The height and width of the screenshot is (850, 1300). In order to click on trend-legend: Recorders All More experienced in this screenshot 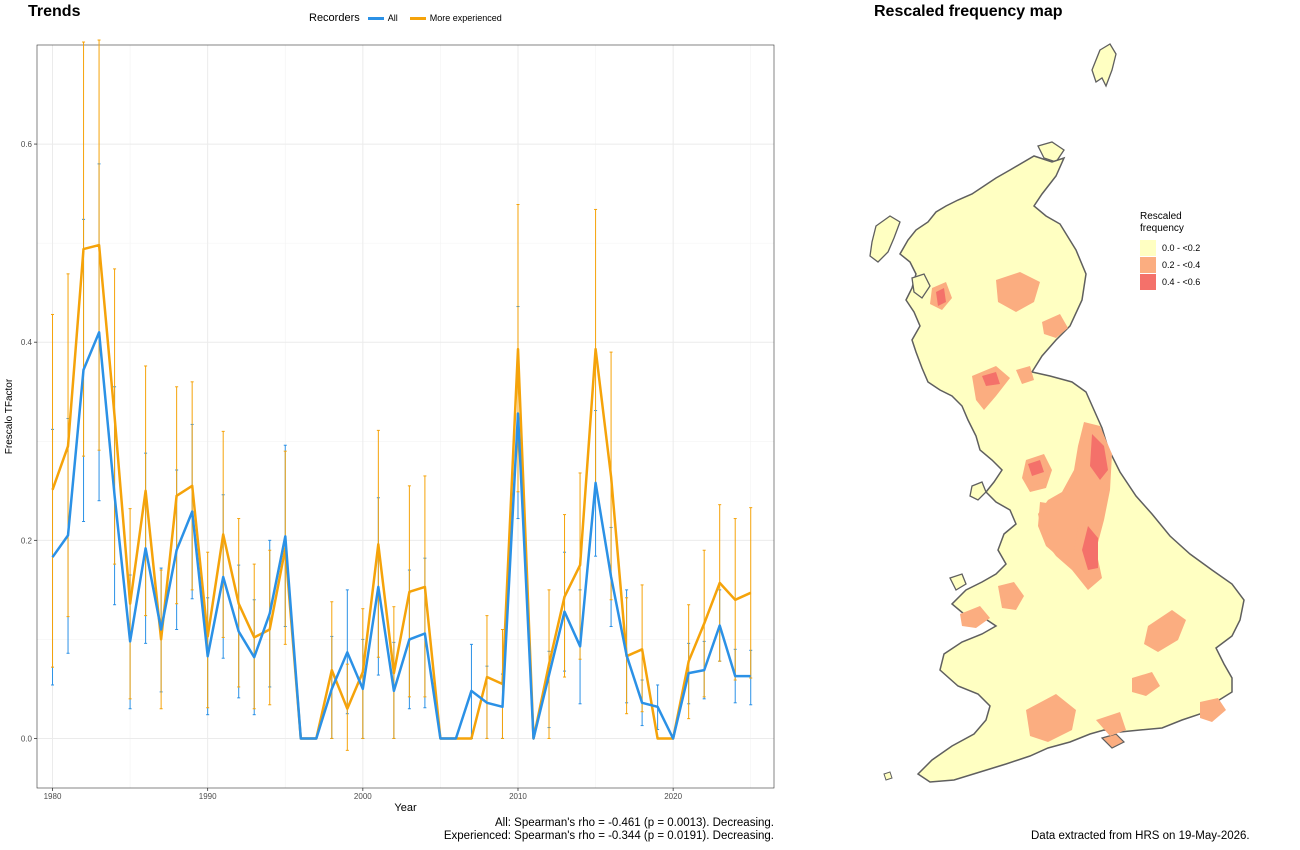, I will do `click(411, 18)`.